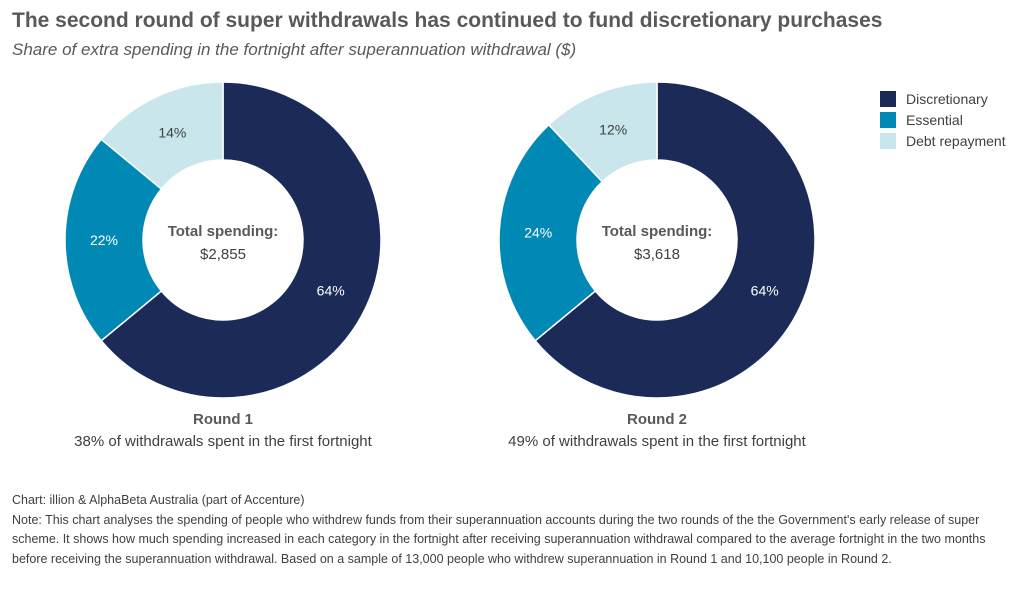  I want to click on round-1-title: Round 1, so click(223, 419).